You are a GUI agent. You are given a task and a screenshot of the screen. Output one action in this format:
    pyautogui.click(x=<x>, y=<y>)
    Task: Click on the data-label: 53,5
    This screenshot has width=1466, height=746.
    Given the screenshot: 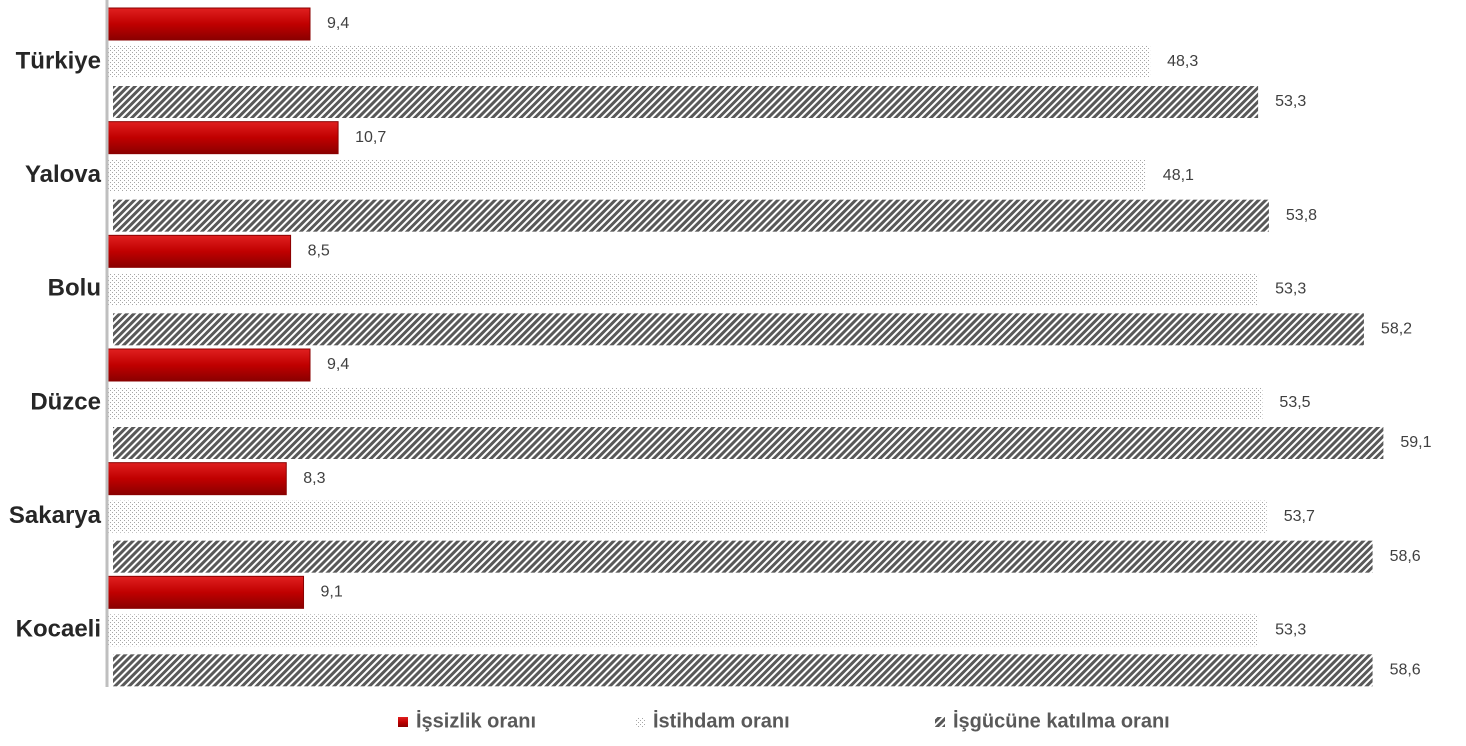 What is the action you would take?
    pyautogui.click(x=1294, y=402)
    